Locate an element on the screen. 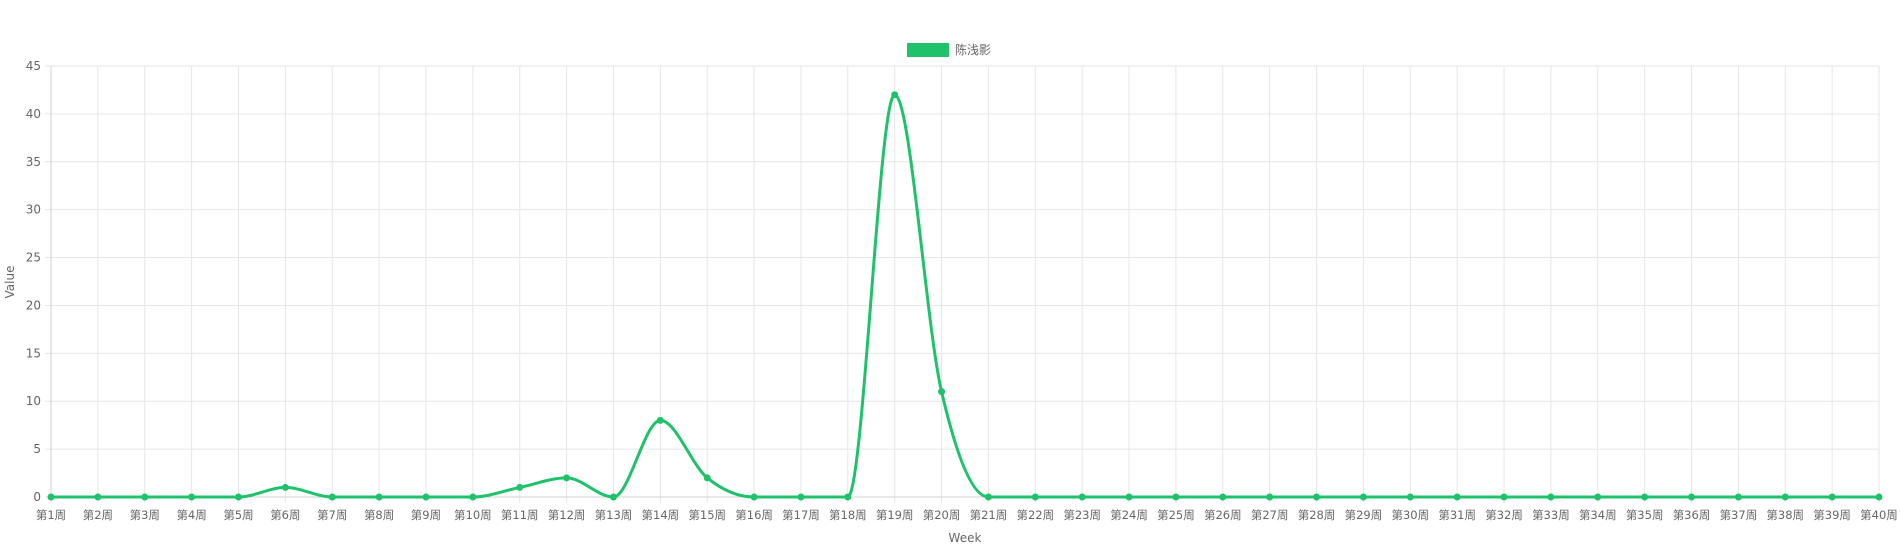  y-tick-label: 25 is located at coordinates (33, 258).